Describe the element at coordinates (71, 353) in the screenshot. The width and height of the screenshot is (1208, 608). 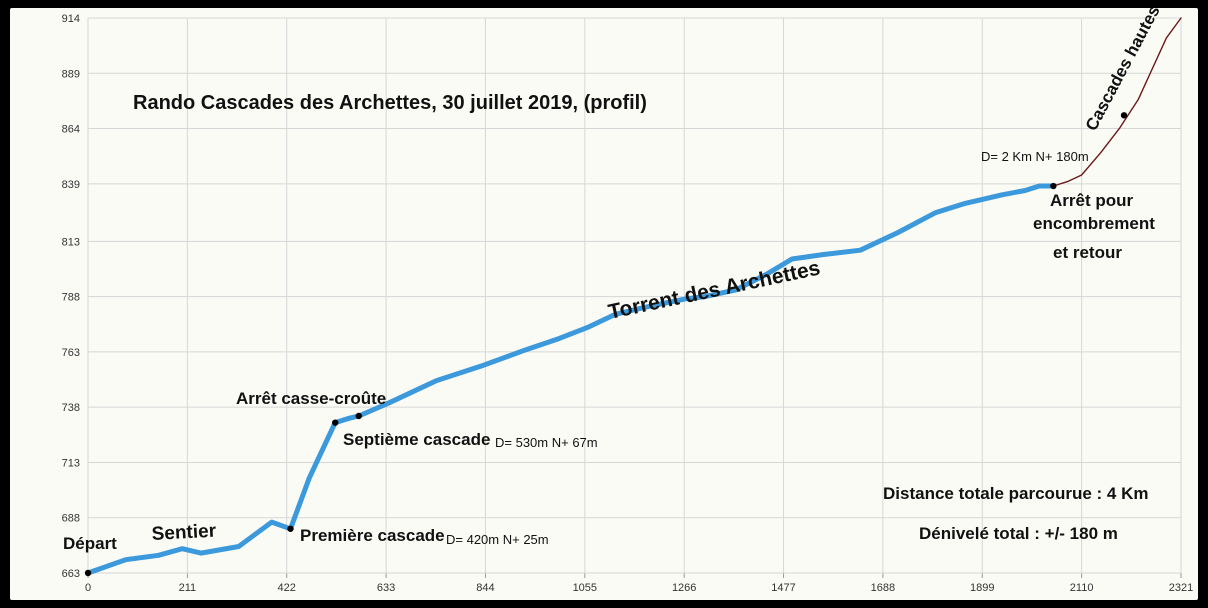
I see `y-tick-label: 763` at that location.